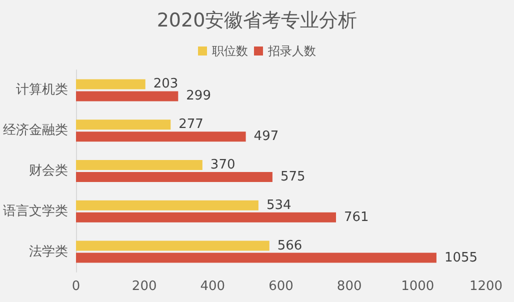  What do you see at coordinates (461, 258) in the screenshot?
I see `data-label: 1055` at bounding box center [461, 258].